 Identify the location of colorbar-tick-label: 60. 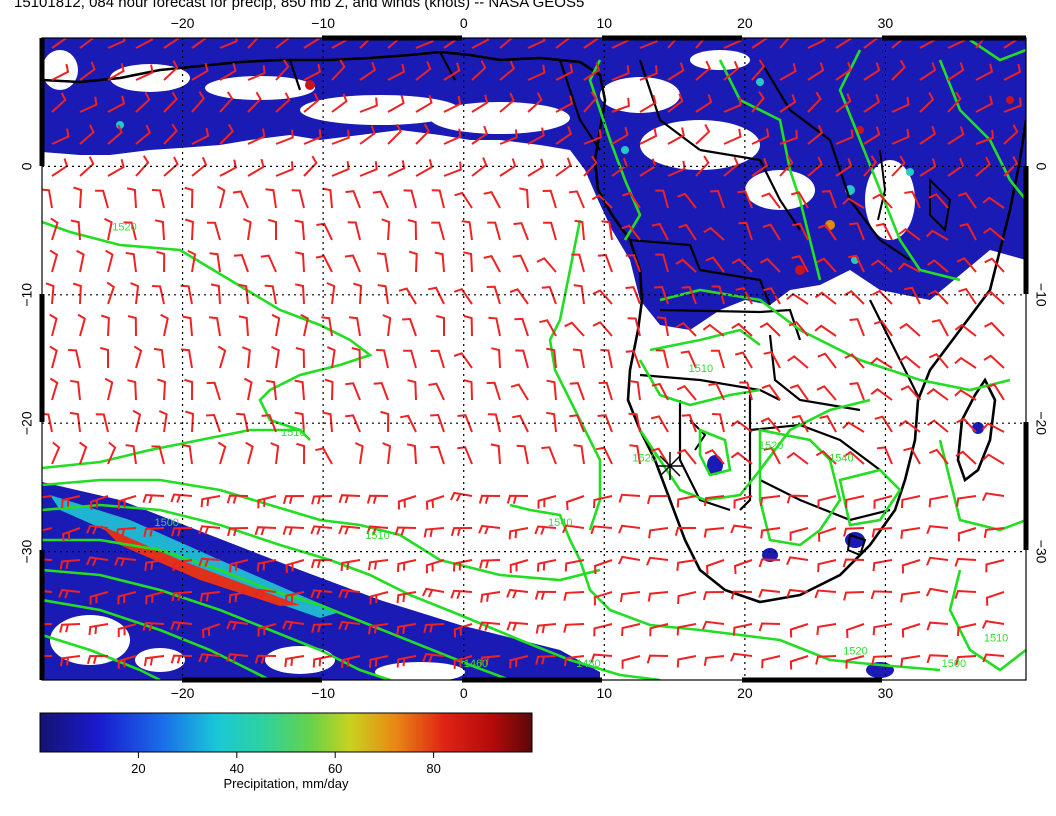
(335, 768).